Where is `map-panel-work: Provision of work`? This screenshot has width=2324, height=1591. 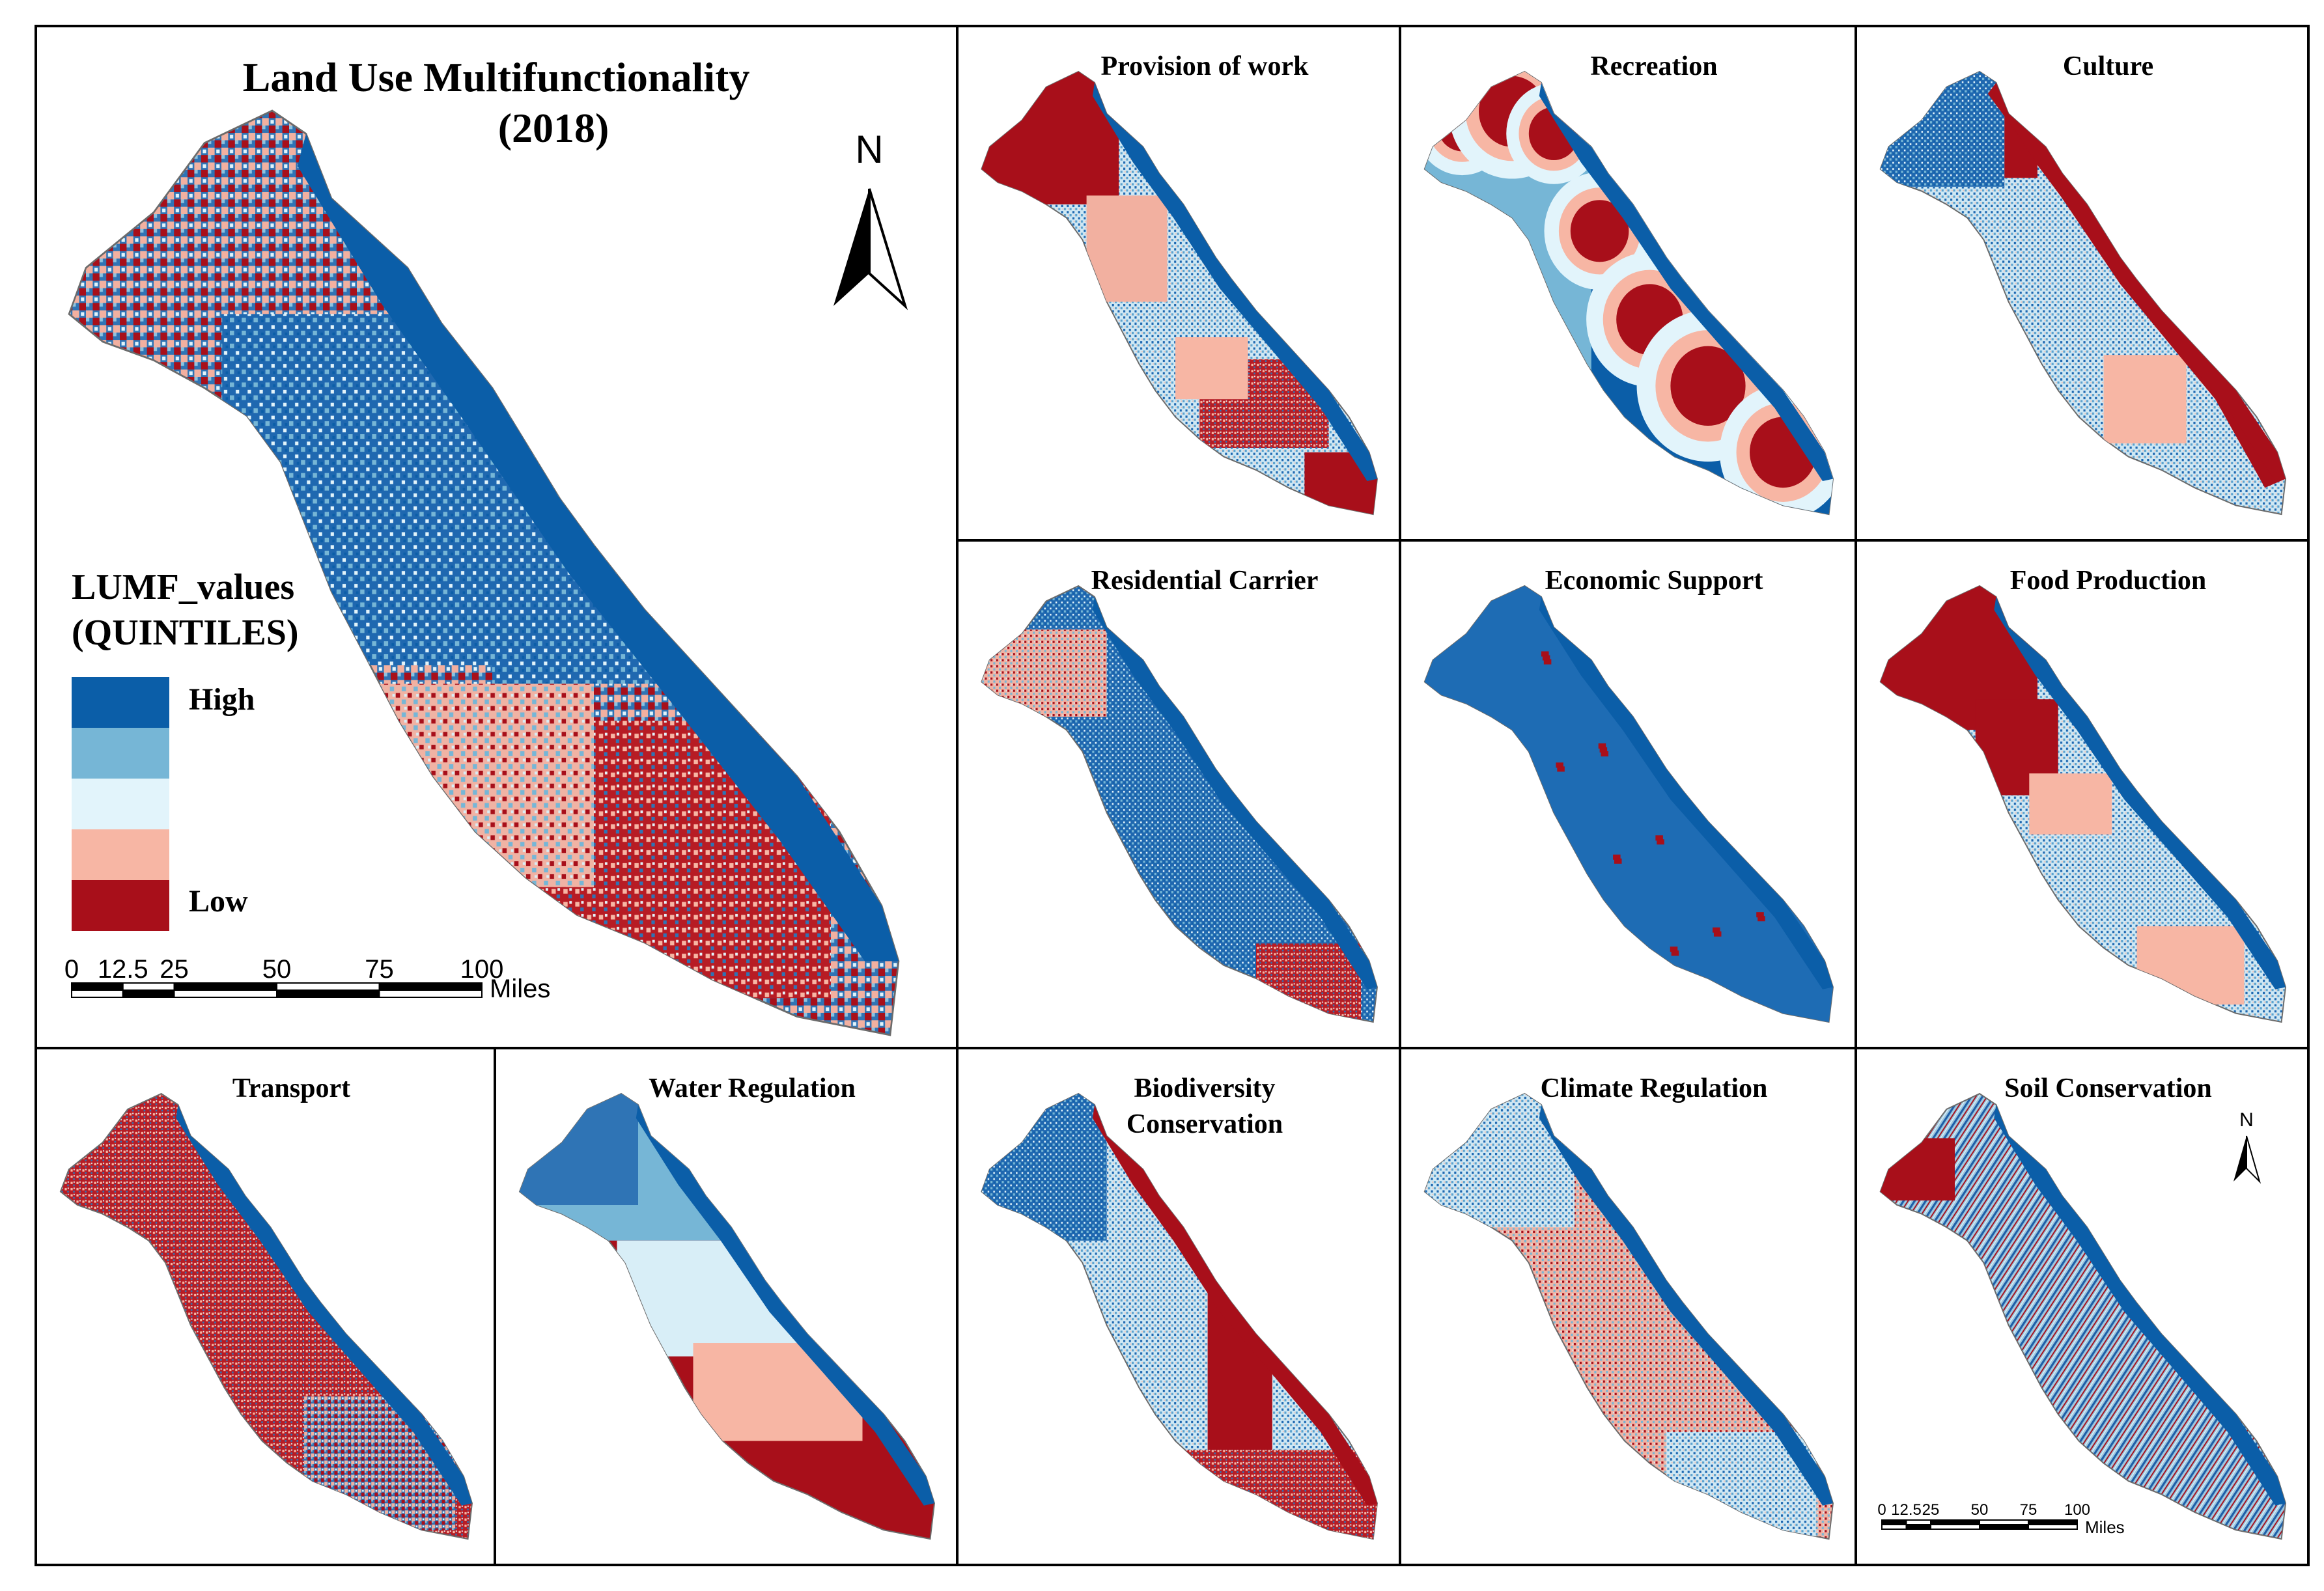 map-panel-work: Provision of work is located at coordinates (1179, 283).